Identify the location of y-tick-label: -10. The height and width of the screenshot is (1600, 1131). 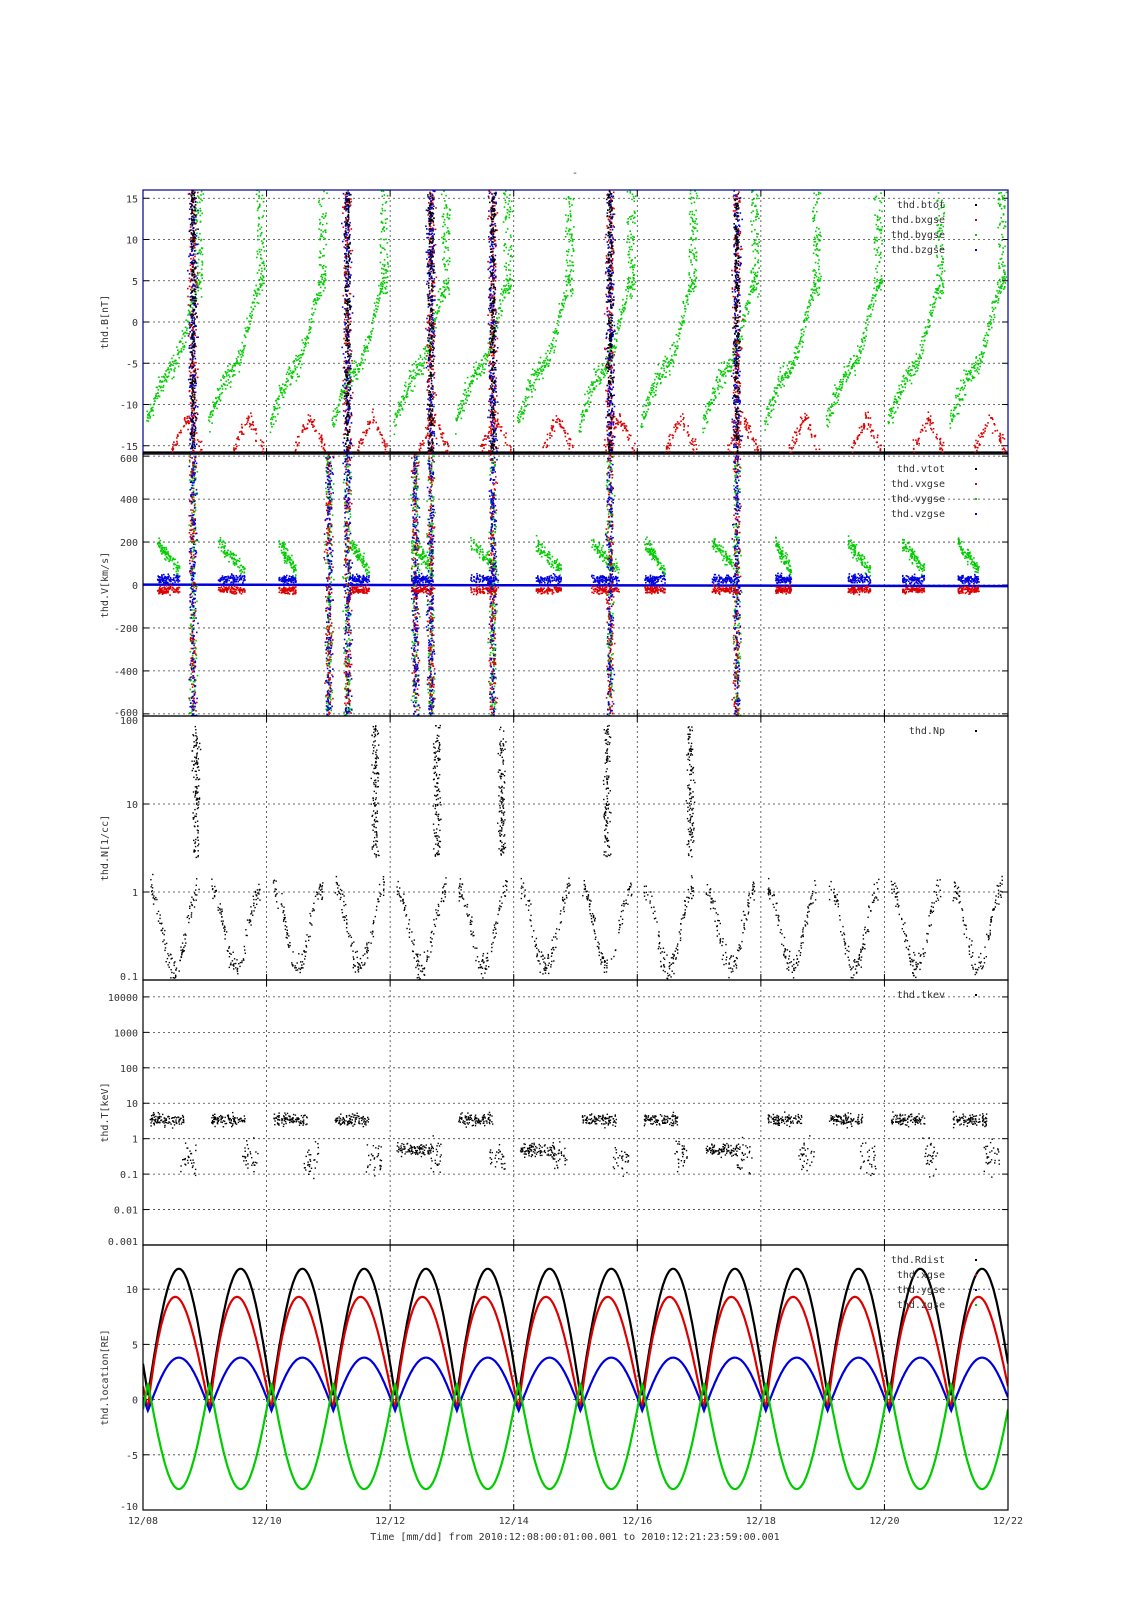
(129, 406).